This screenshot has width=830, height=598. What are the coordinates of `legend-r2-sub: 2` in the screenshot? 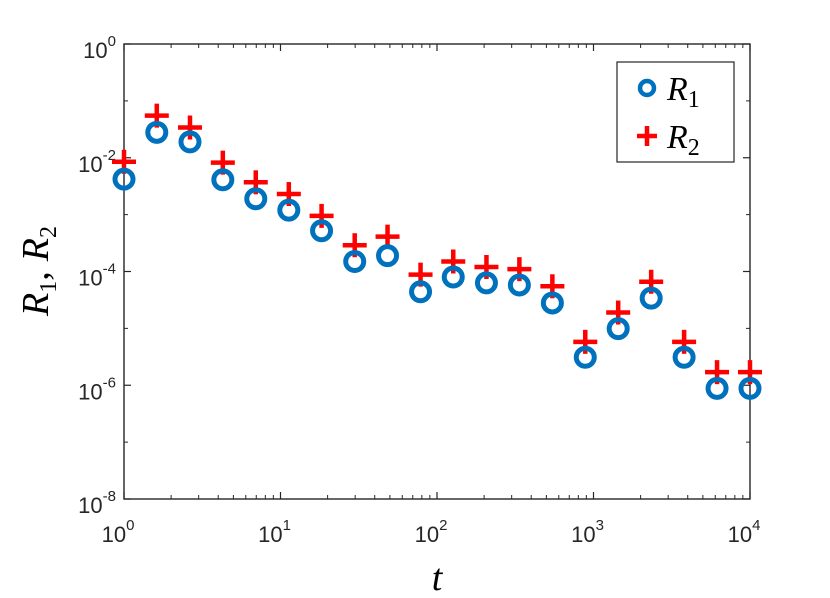 It's located at (694, 148).